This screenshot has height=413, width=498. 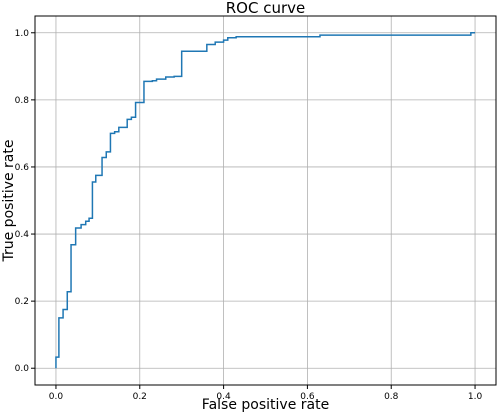 I want to click on y-tick-label: 0.0, so click(x=22, y=369).